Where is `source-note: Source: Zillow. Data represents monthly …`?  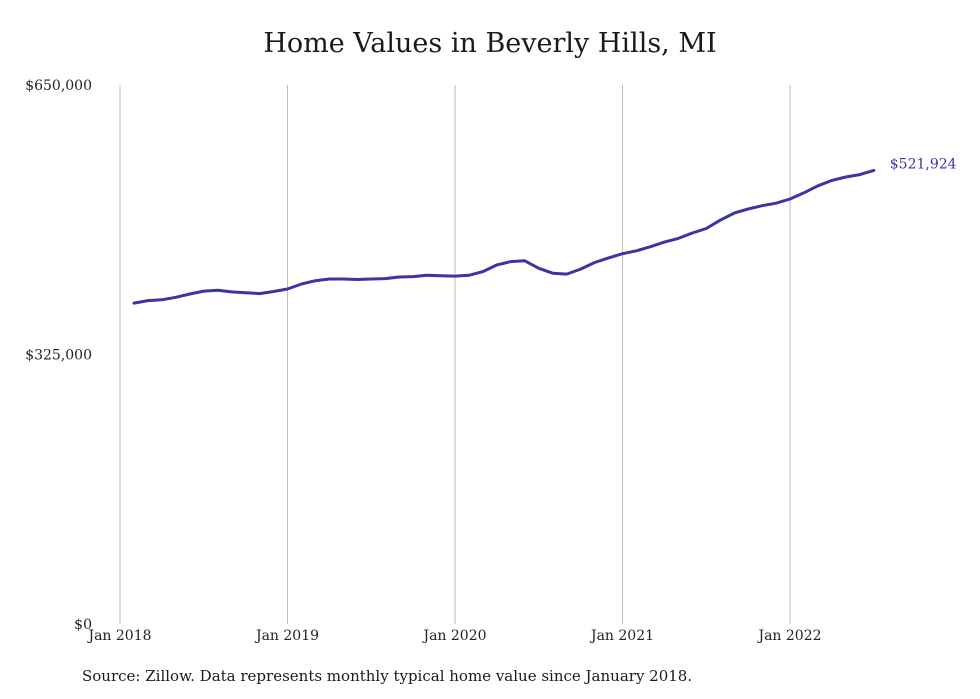
source-note: Source: Zillow. Data represents monthly … is located at coordinates (387, 676).